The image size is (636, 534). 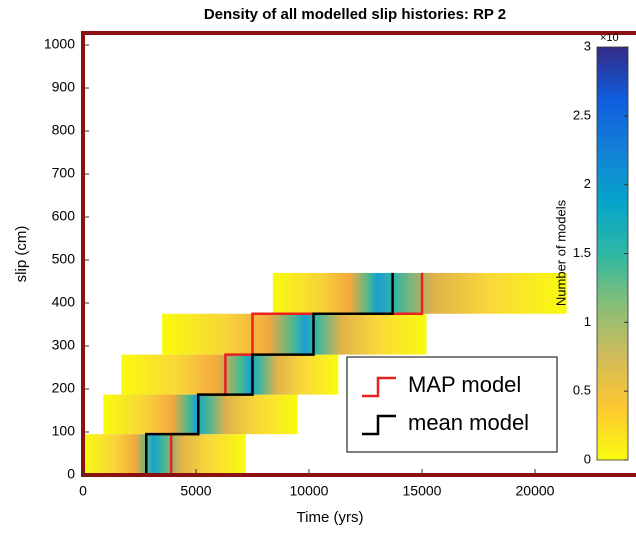 What do you see at coordinates (64, 388) in the screenshot?
I see `y-tick-label: 200` at bounding box center [64, 388].